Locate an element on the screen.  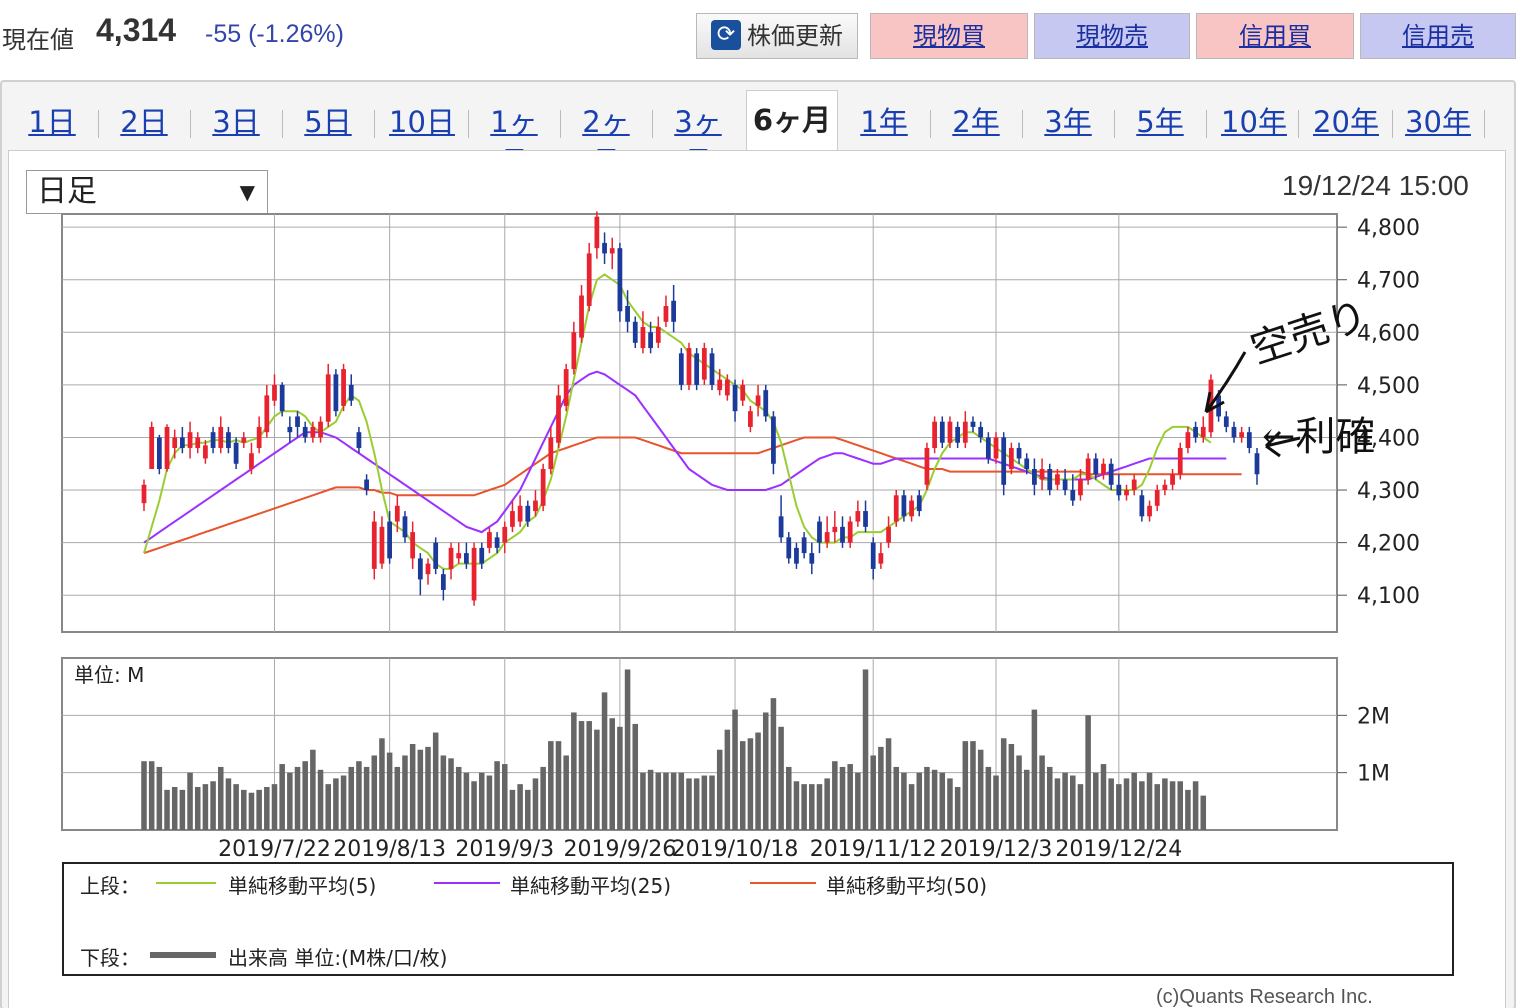
tab-2y: 2年 is located at coordinates (976, 122).